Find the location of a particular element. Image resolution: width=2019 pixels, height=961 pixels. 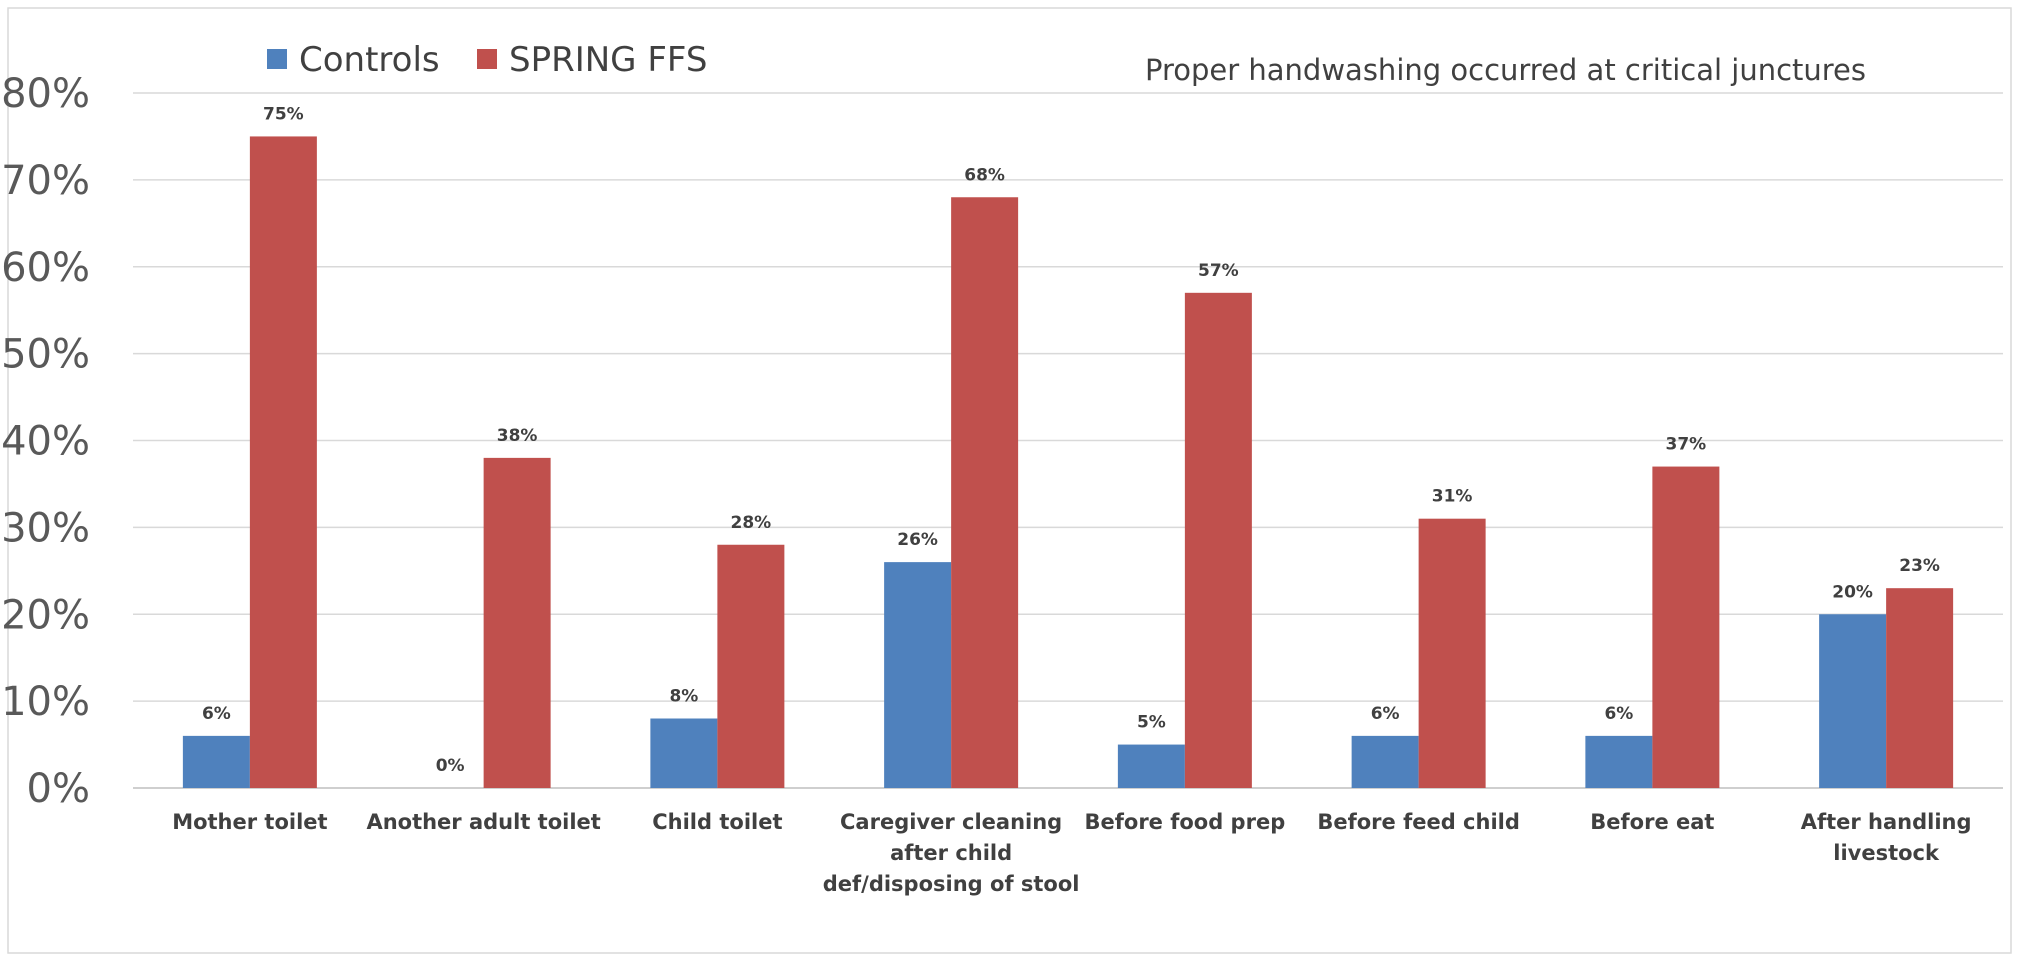

legend-label: Controls is located at coordinates (369, 60).